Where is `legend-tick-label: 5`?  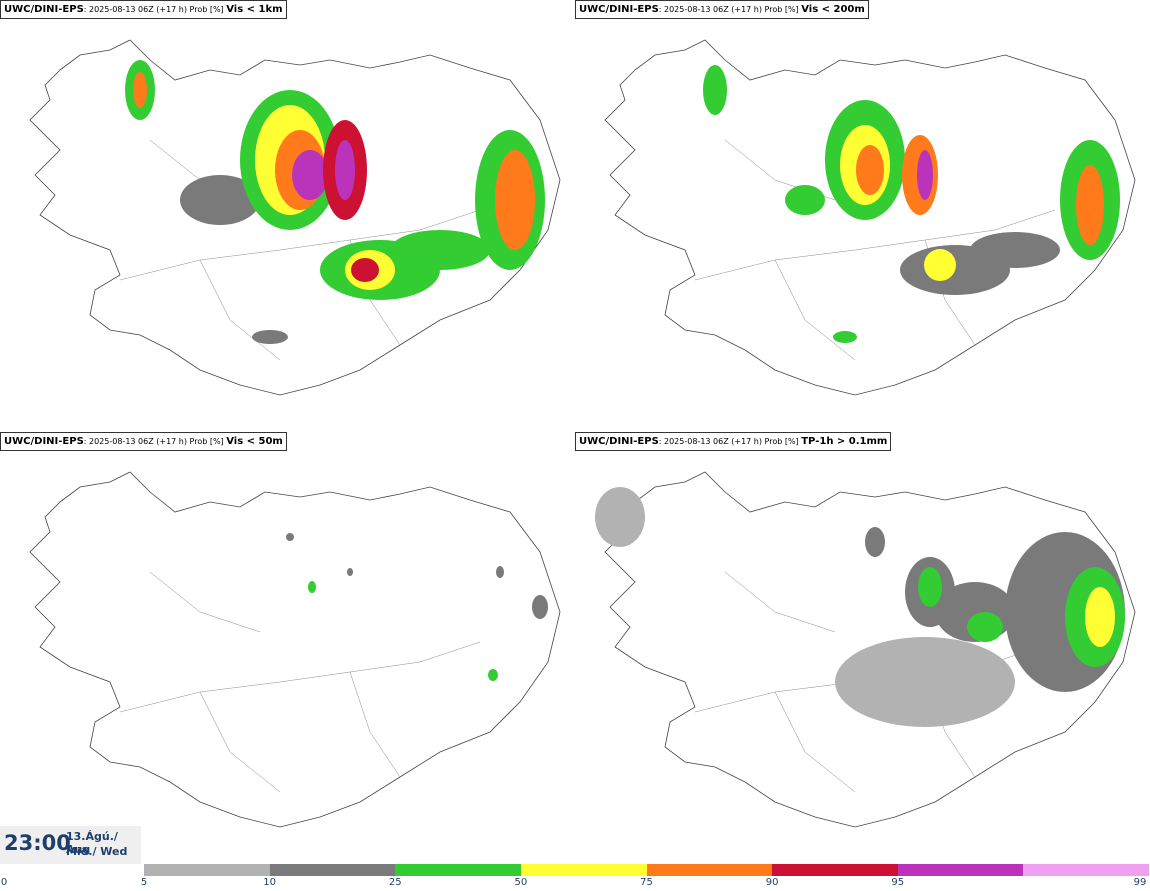 legend-tick-label: 5 is located at coordinates (144, 882).